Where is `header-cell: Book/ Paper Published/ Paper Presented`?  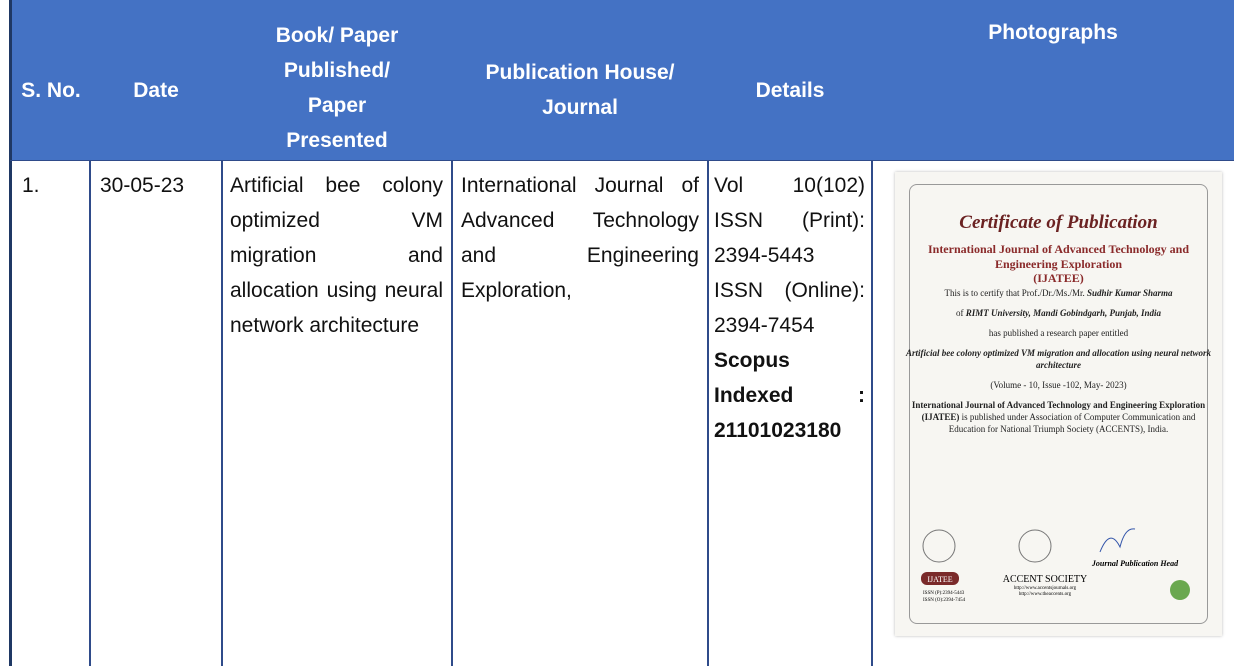 header-cell: Book/ Paper Published/ Paper Presented is located at coordinates (337, 87).